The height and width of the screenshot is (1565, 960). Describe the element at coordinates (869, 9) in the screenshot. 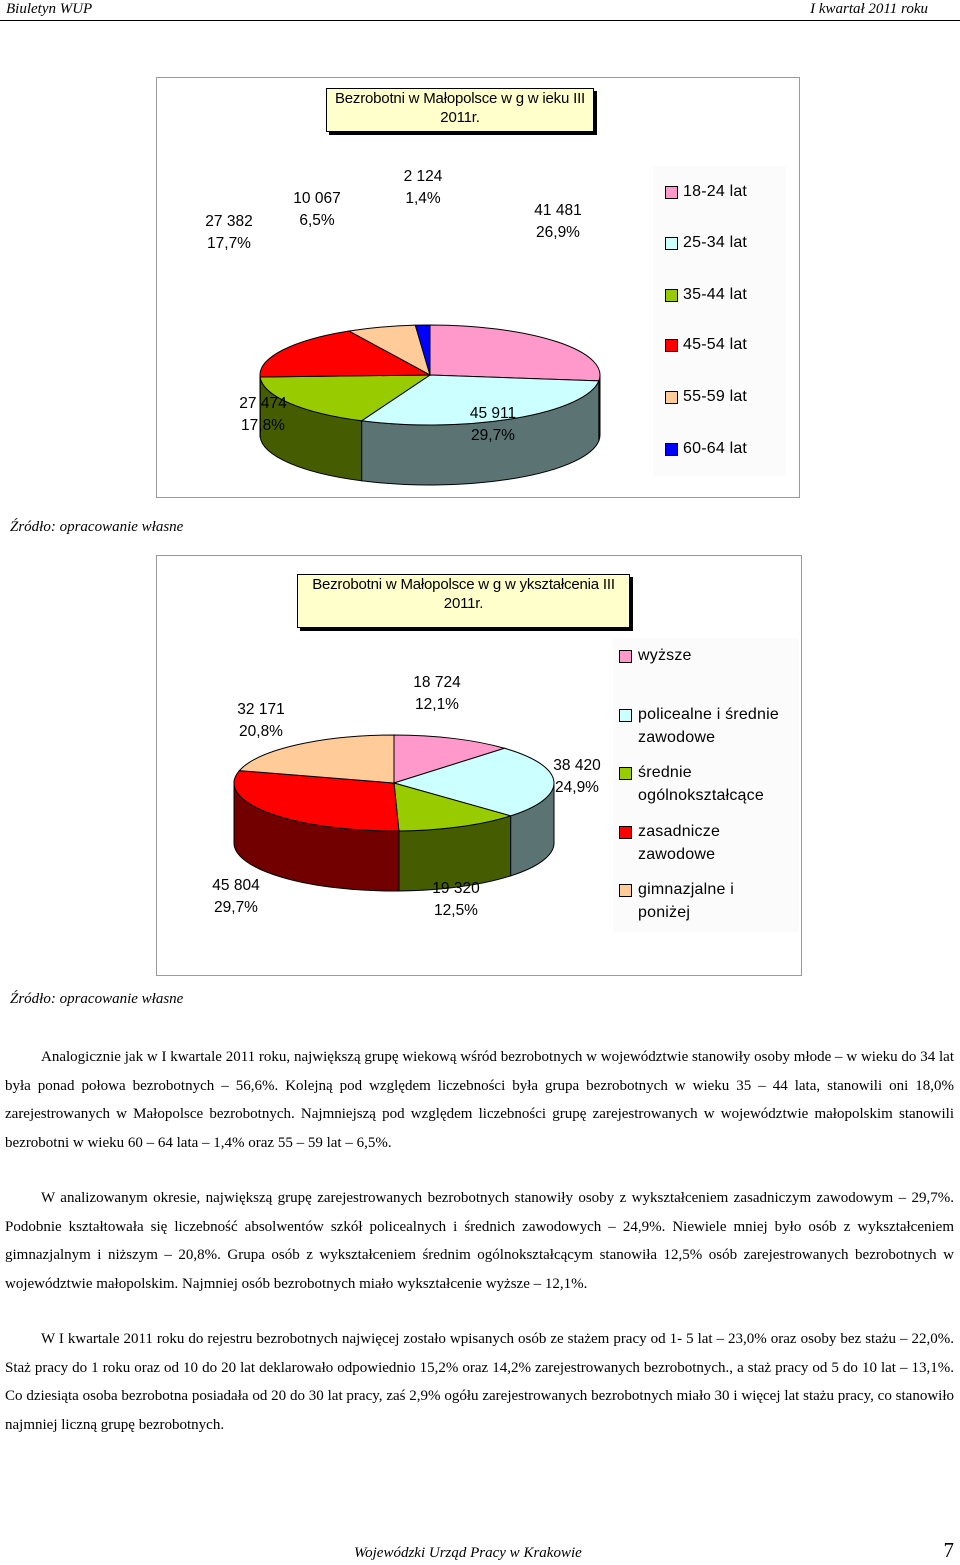

I see `header-period: I kwartał 2011 roku` at that location.